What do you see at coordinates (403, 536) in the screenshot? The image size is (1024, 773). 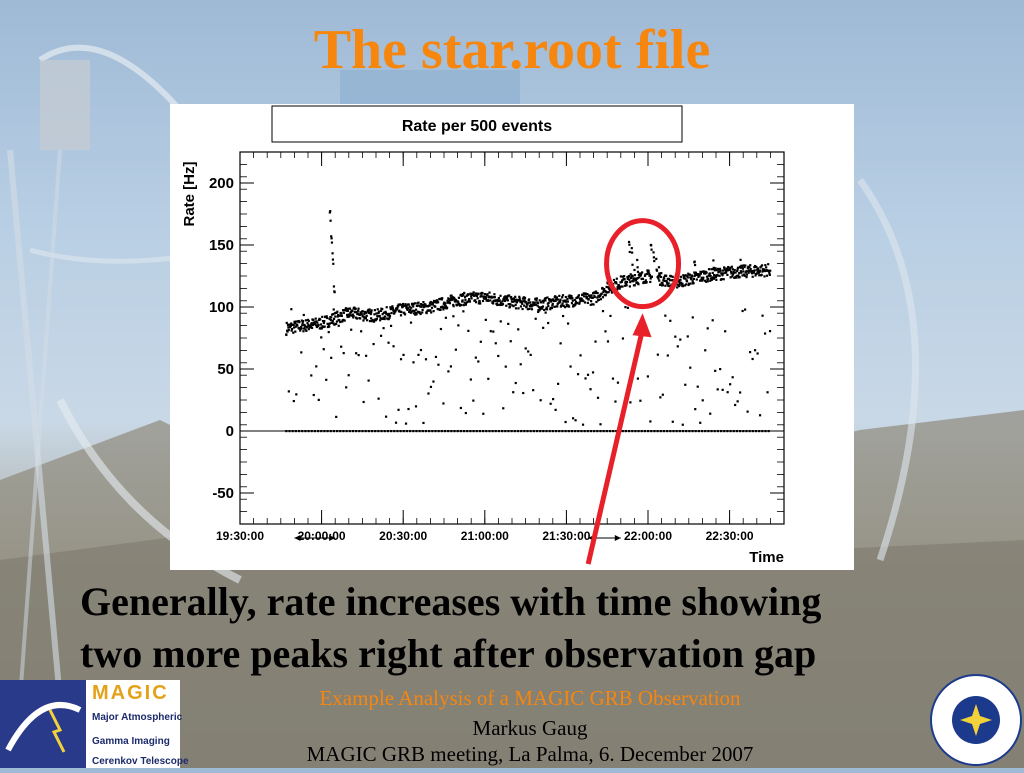 I see `x-tick-label: 20:30:00` at bounding box center [403, 536].